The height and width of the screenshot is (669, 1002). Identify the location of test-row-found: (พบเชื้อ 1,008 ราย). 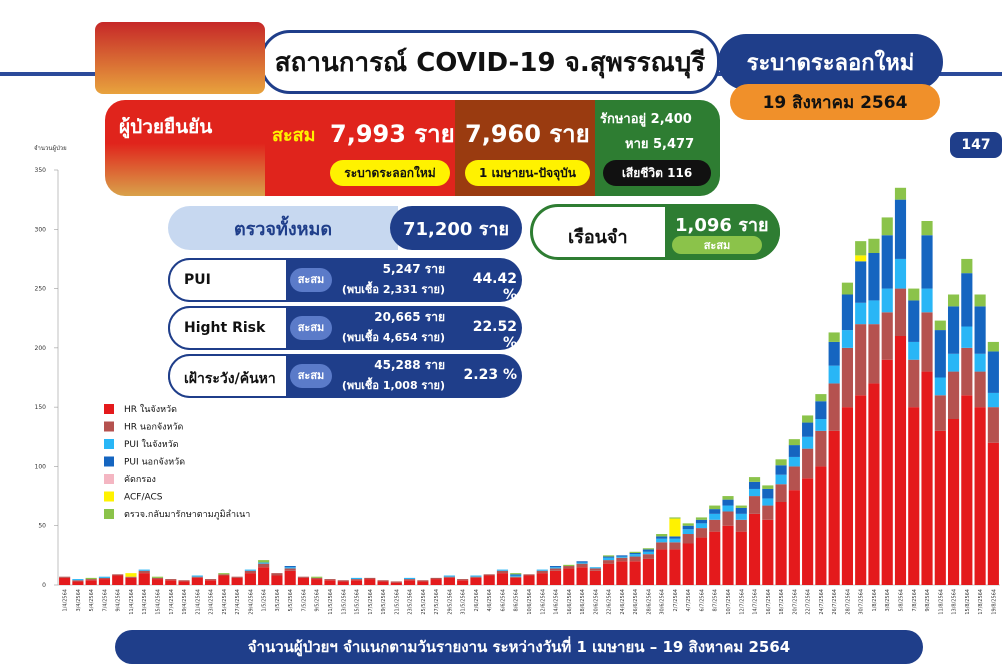
(393, 385).